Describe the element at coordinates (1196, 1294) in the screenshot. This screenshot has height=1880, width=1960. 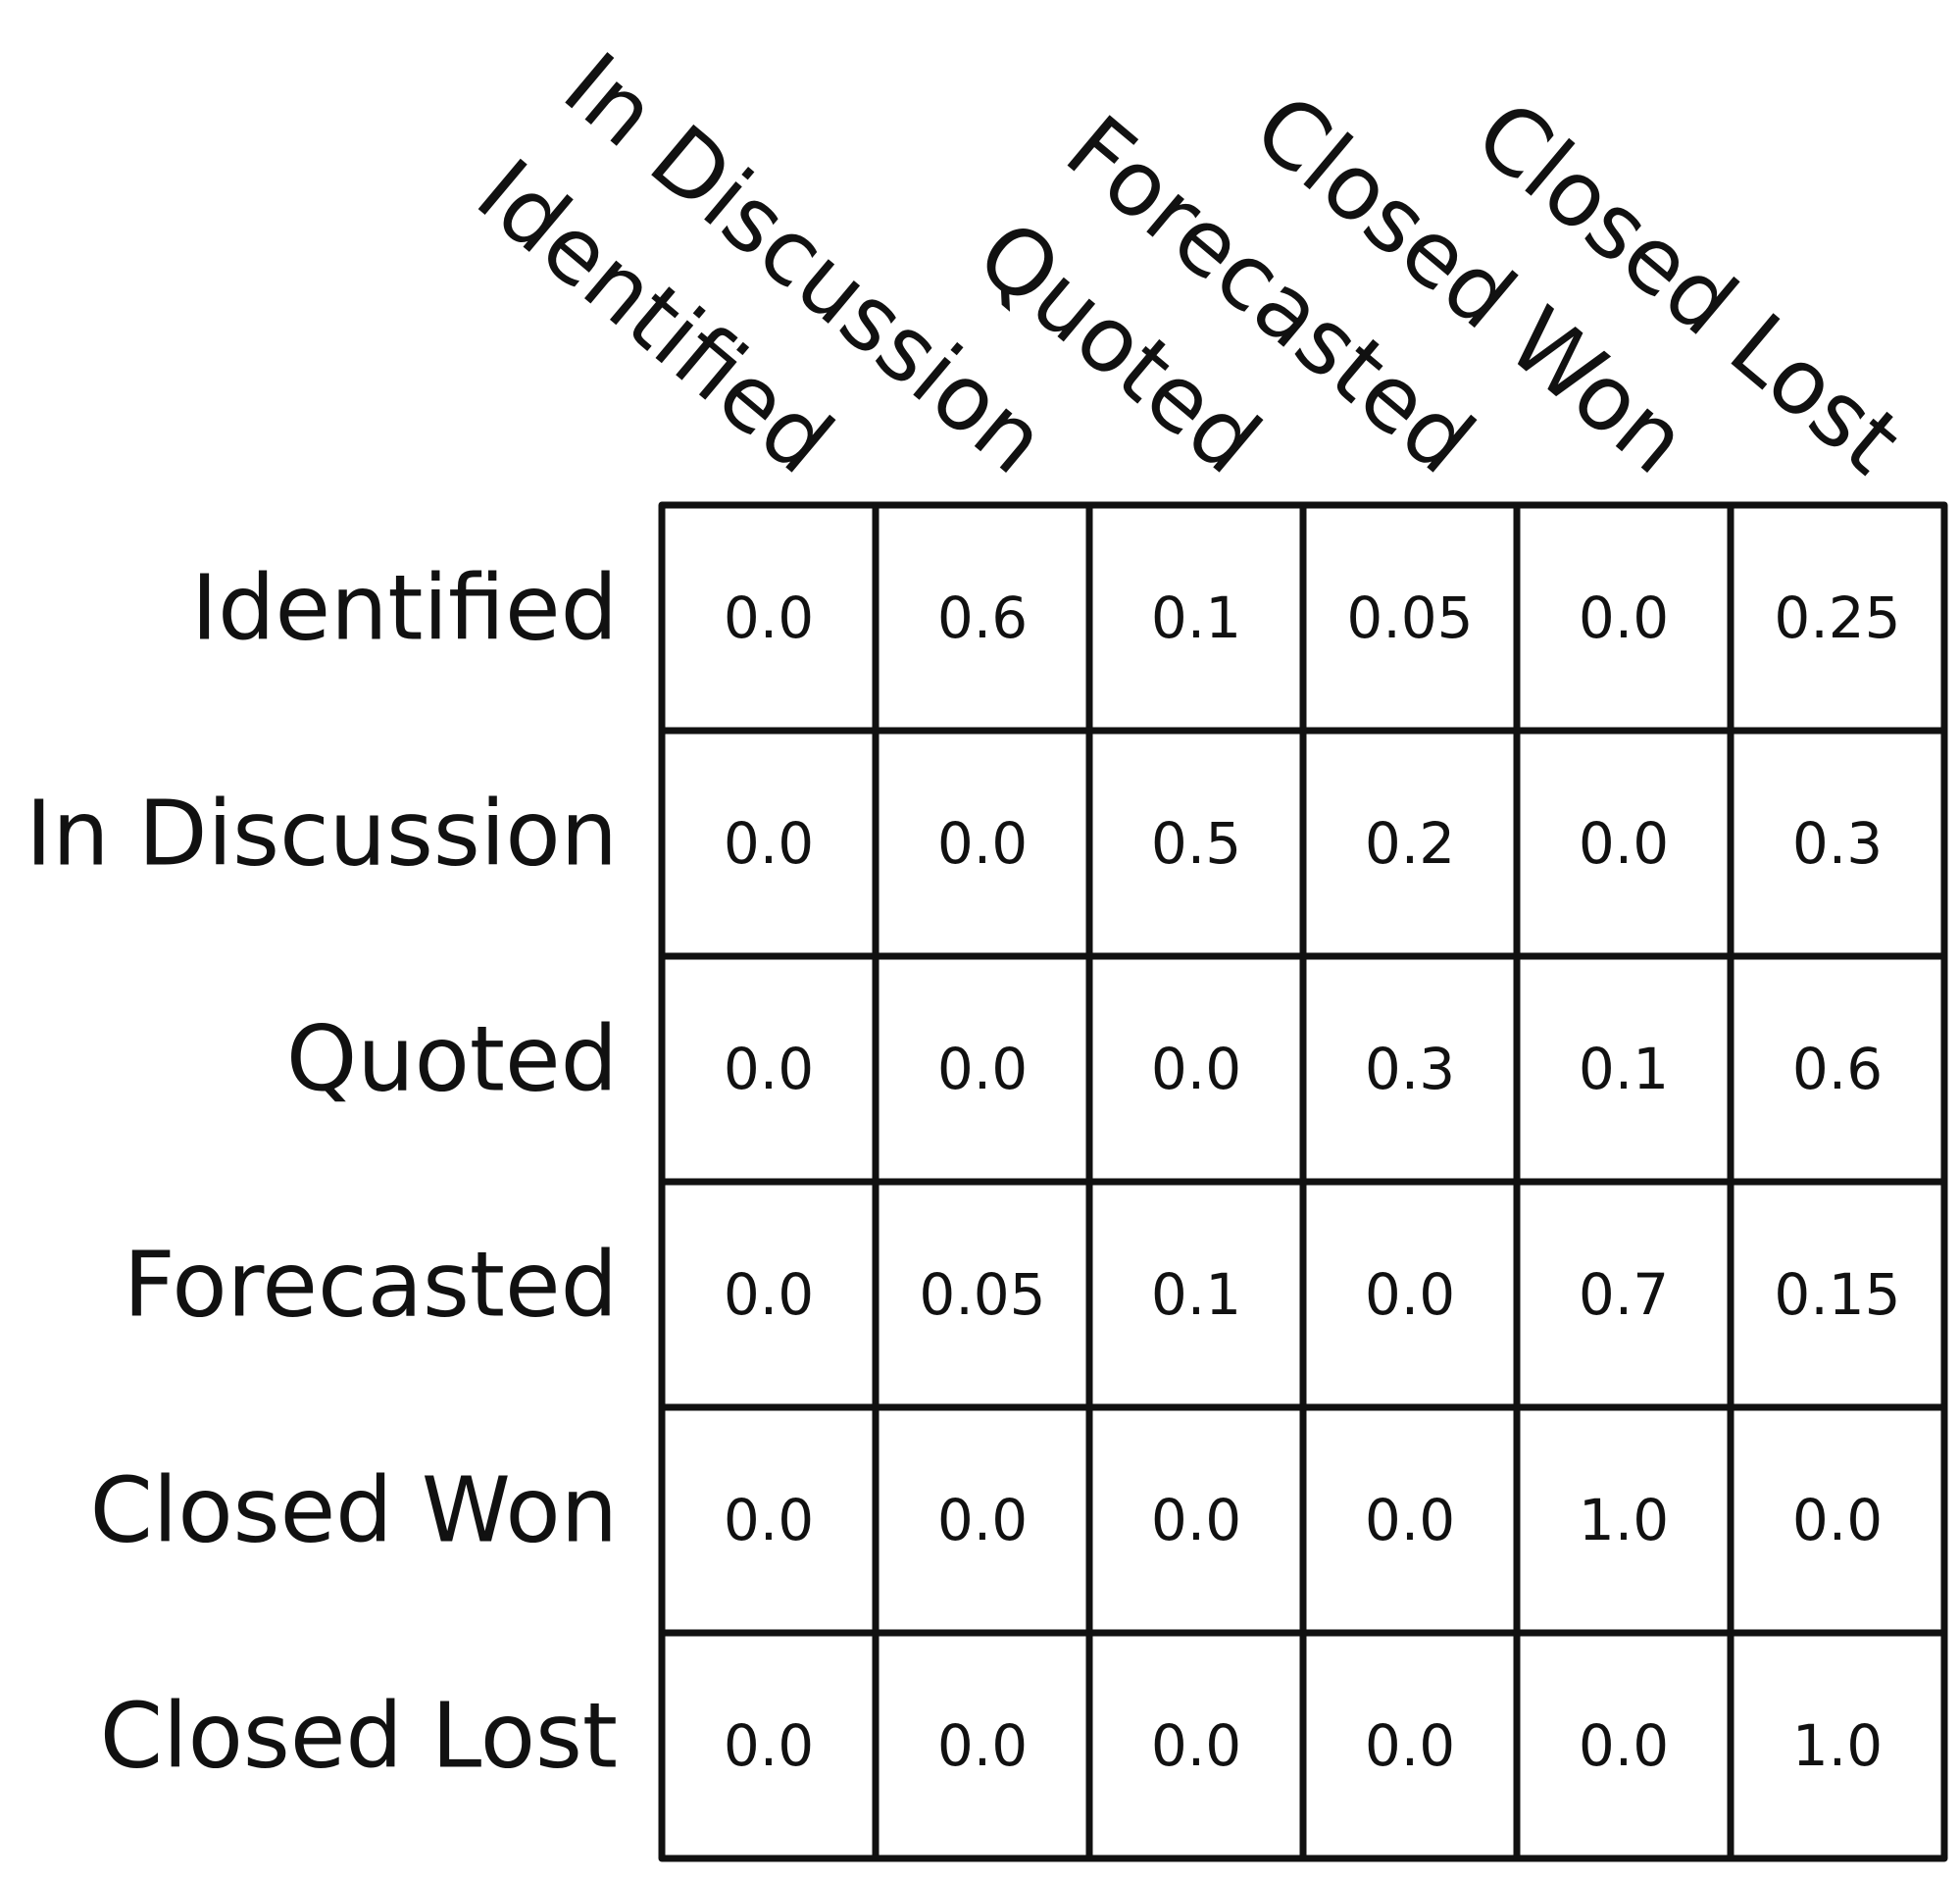
I see `cell-value-forecasted-to-quoted: 0.1` at that location.